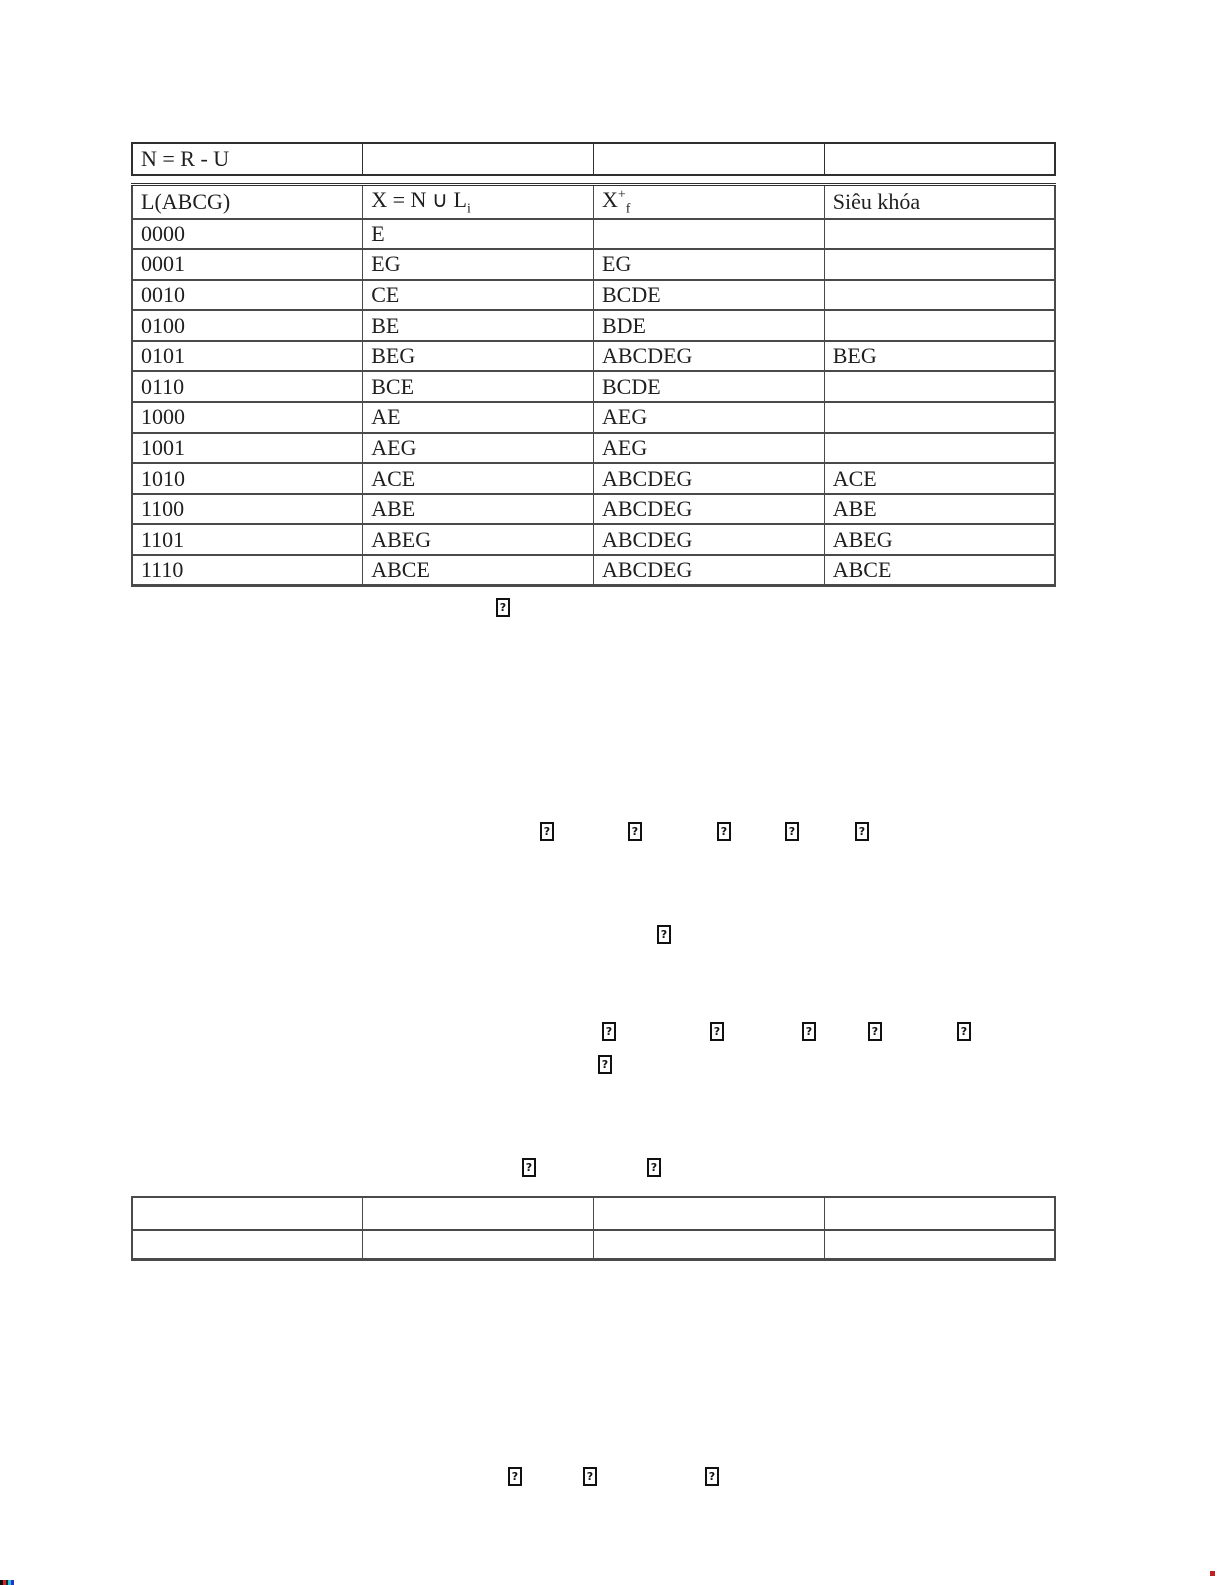 The height and width of the screenshot is (1585, 1225). I want to click on formula-table: N = R - U, so click(593, 159).